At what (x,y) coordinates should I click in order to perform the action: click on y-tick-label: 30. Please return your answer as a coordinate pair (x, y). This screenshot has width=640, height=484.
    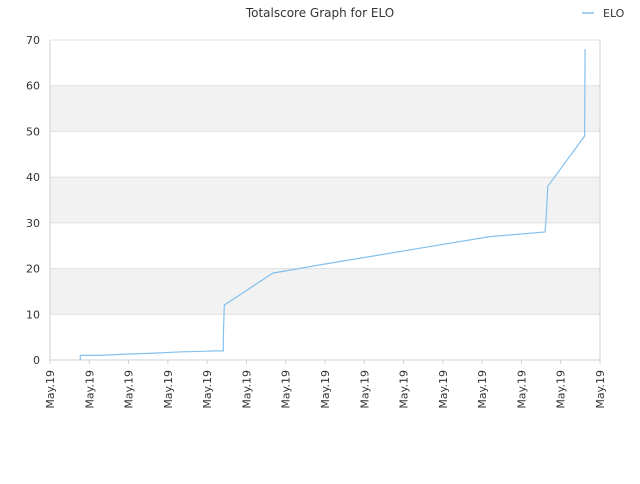
    Looking at the image, I should click on (33, 223).